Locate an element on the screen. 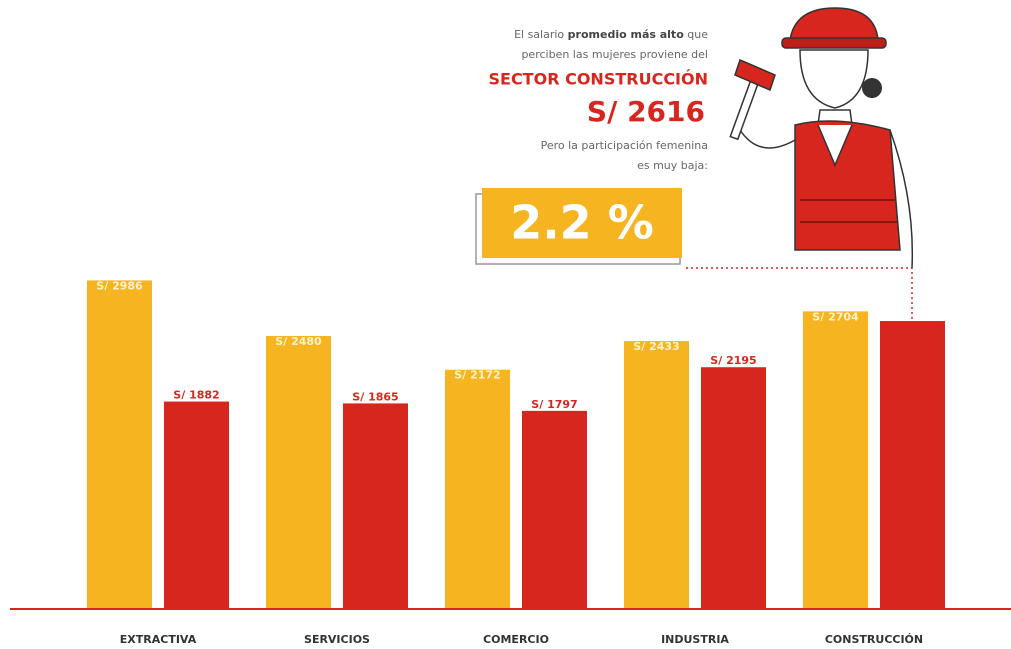 The image size is (1011, 649). annotation-sector: SECTOR CONSTRUCCIÓN is located at coordinates (598, 79).